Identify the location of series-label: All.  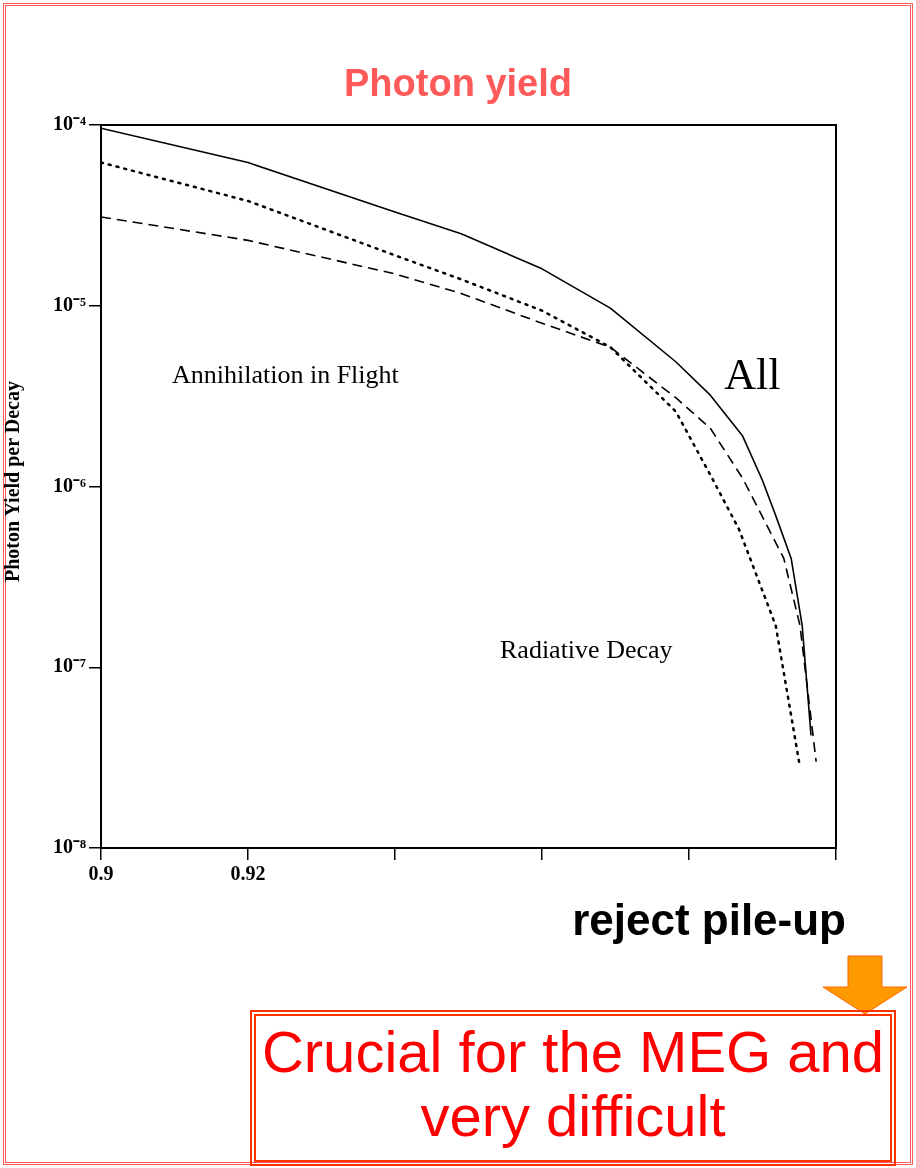
(752, 375).